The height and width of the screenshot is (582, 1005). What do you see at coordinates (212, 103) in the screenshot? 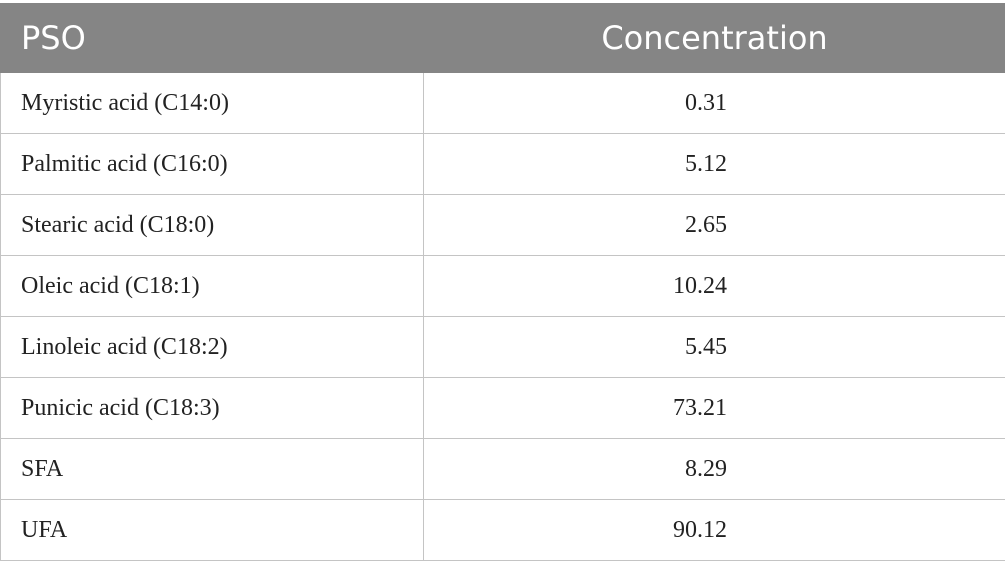
I see `name-cell: Myristic acid (C14:0)` at bounding box center [212, 103].